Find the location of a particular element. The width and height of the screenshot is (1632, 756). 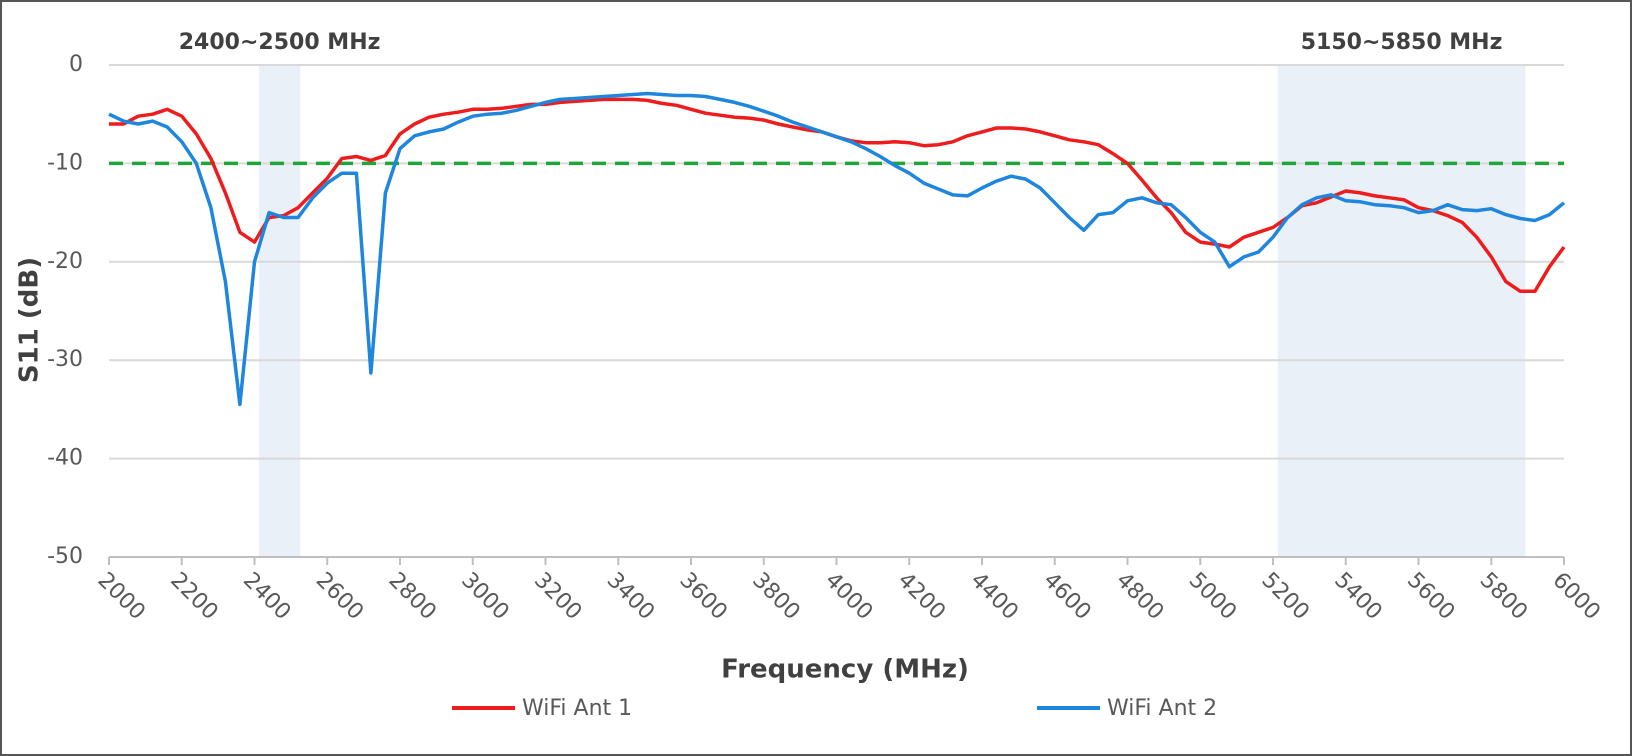

band-label: 5150~5850 MHz is located at coordinates (1402, 42).